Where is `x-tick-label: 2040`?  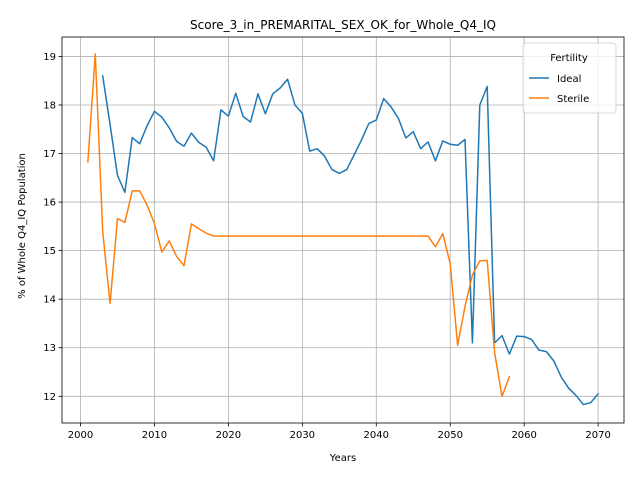 x-tick-label: 2040 is located at coordinates (376, 435).